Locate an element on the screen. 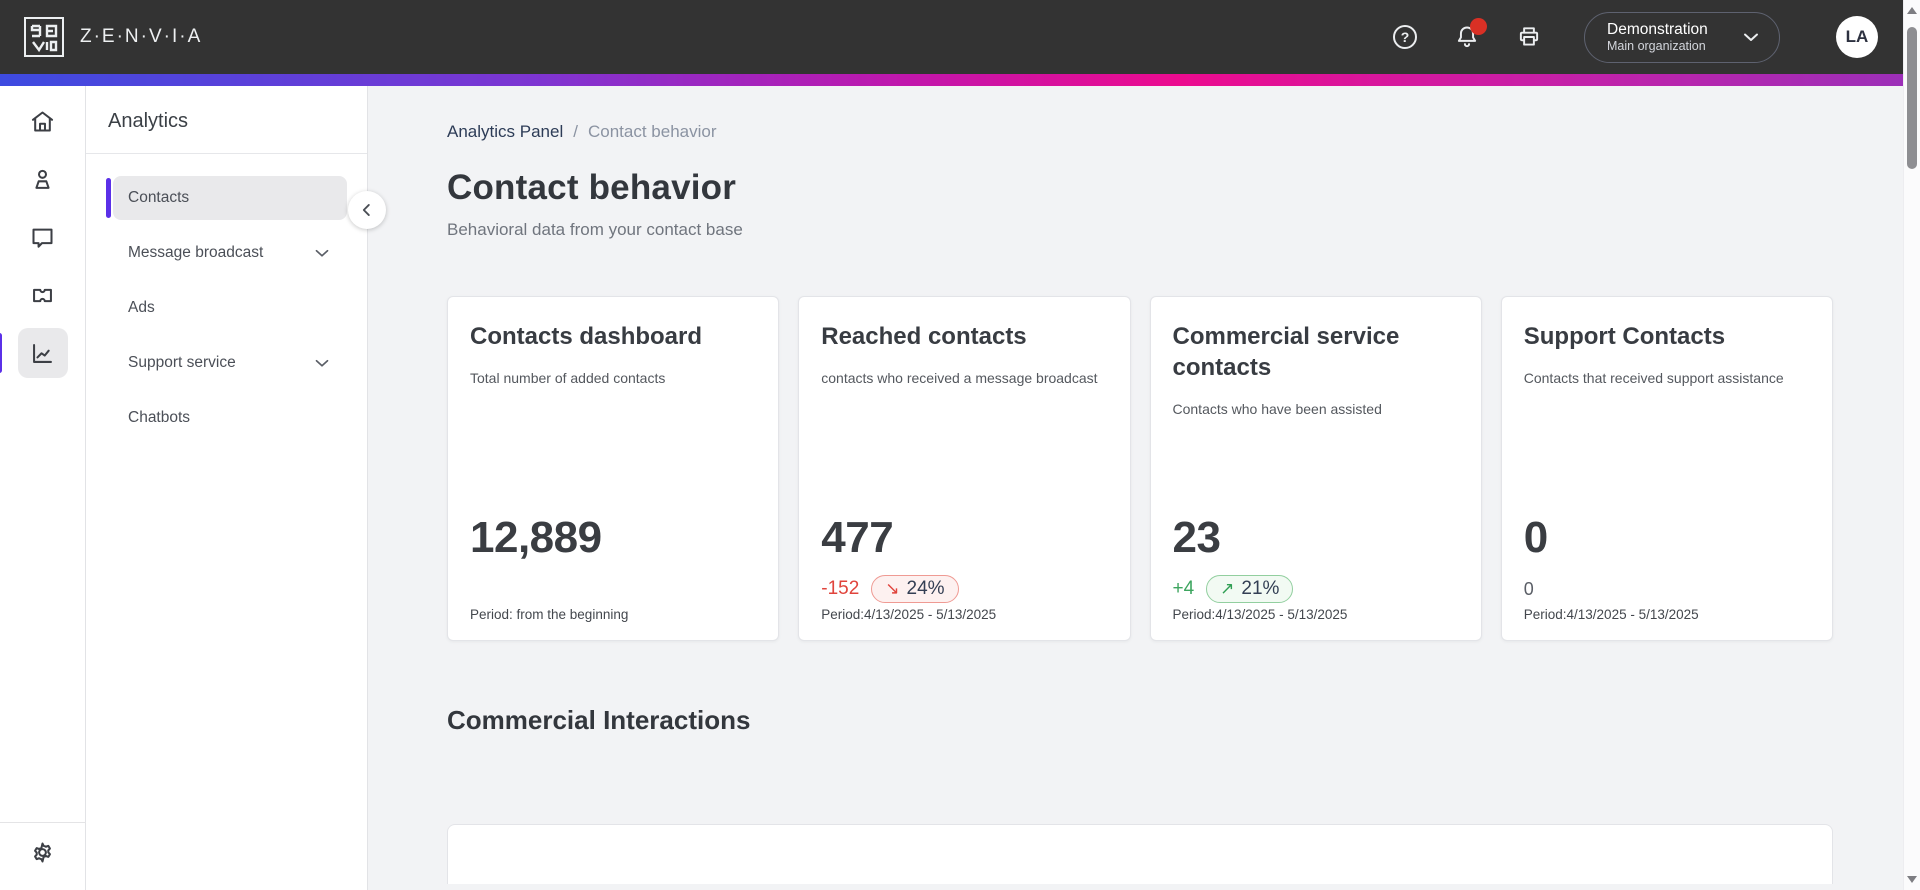 This screenshot has height=890, width=1920. sidebar-item-contacts: Contacts is located at coordinates (226, 198).